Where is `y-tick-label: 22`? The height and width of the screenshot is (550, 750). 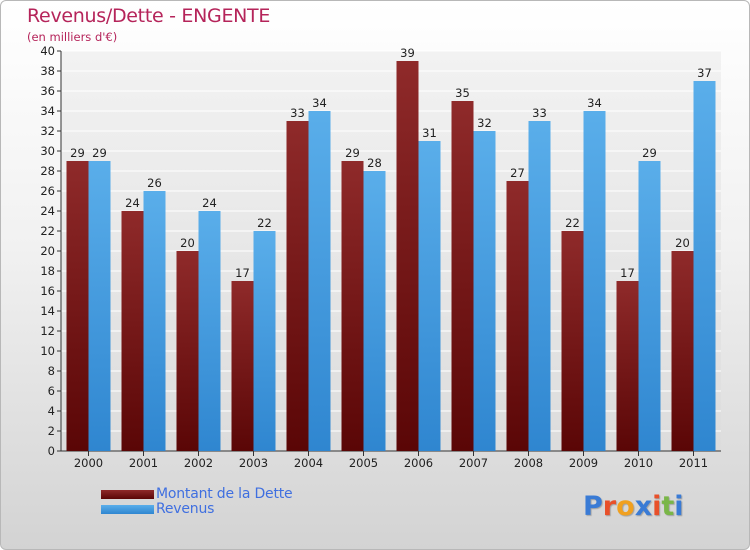
y-tick-label: 22 is located at coordinates (47, 231).